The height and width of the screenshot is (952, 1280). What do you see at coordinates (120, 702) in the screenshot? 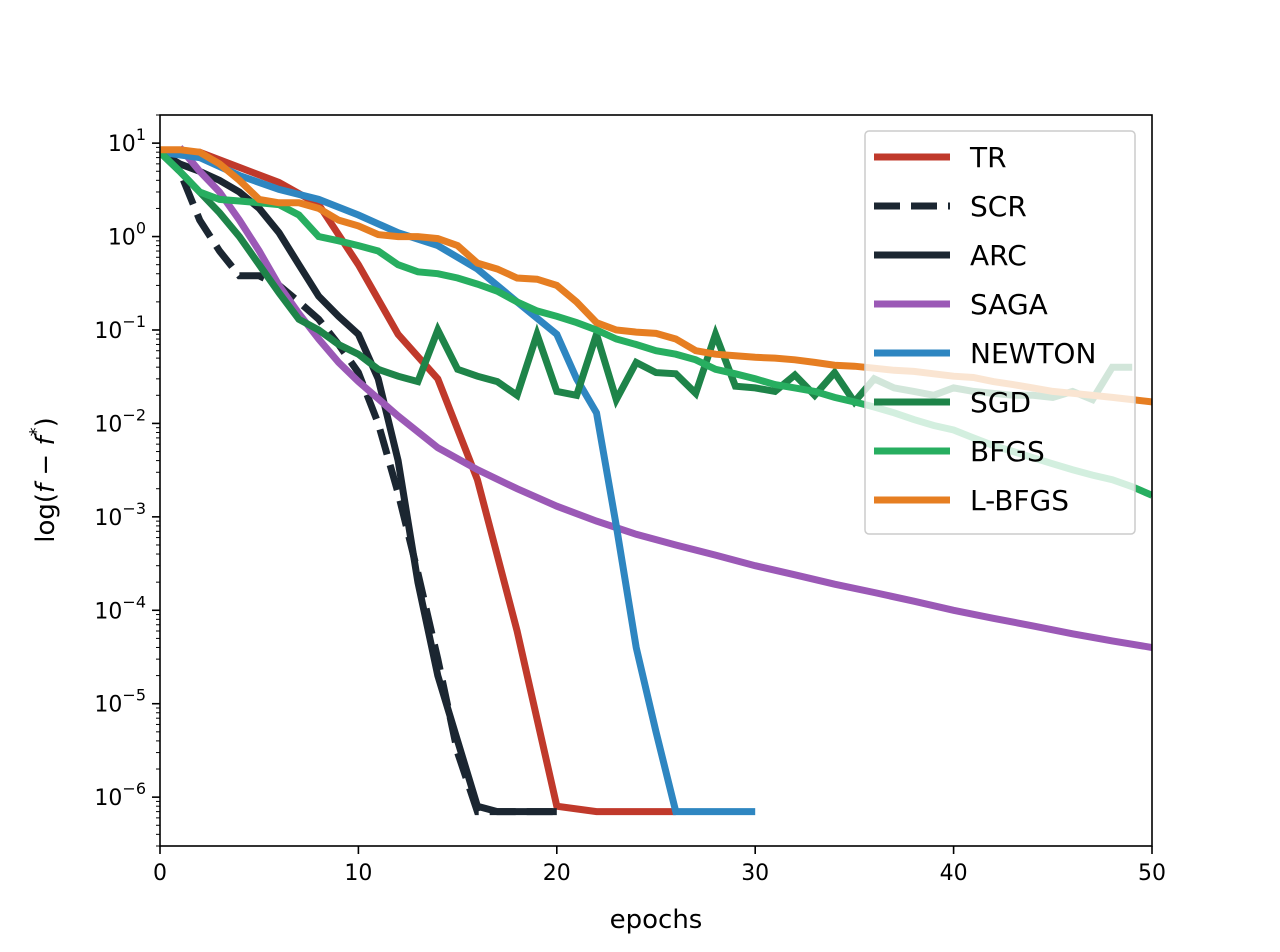
I see `y-tick-label: 10⁻⁵` at bounding box center [120, 702].